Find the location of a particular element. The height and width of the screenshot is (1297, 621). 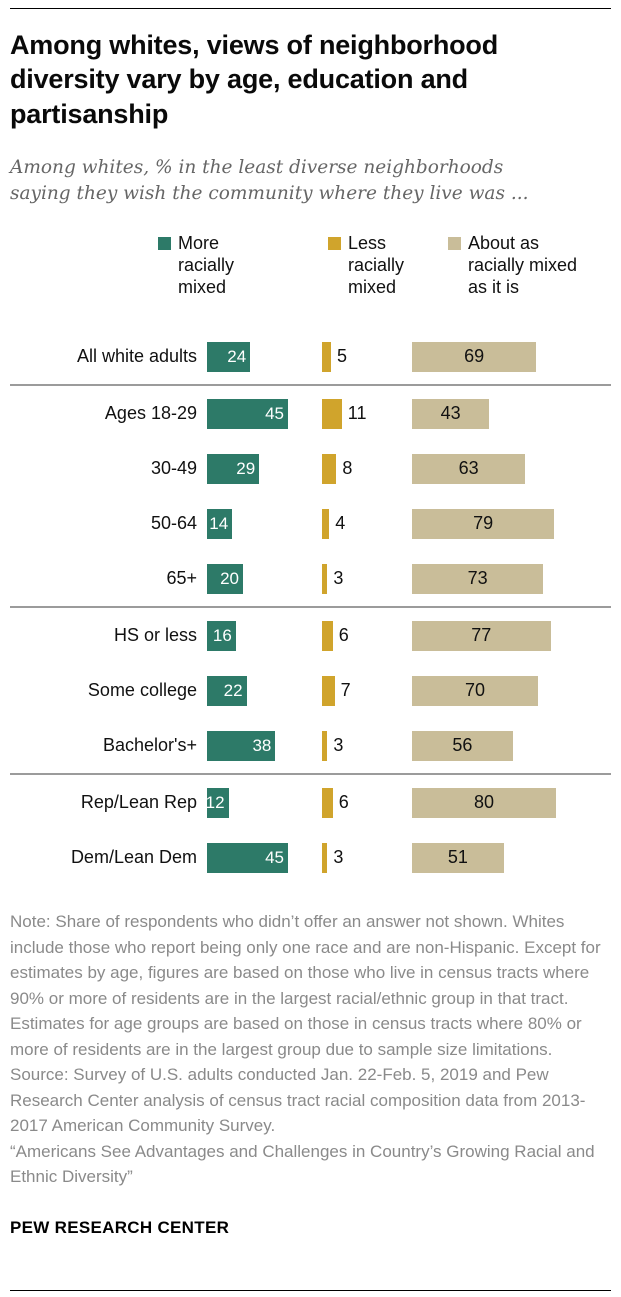

bar-value: 77 is located at coordinates (481, 635).